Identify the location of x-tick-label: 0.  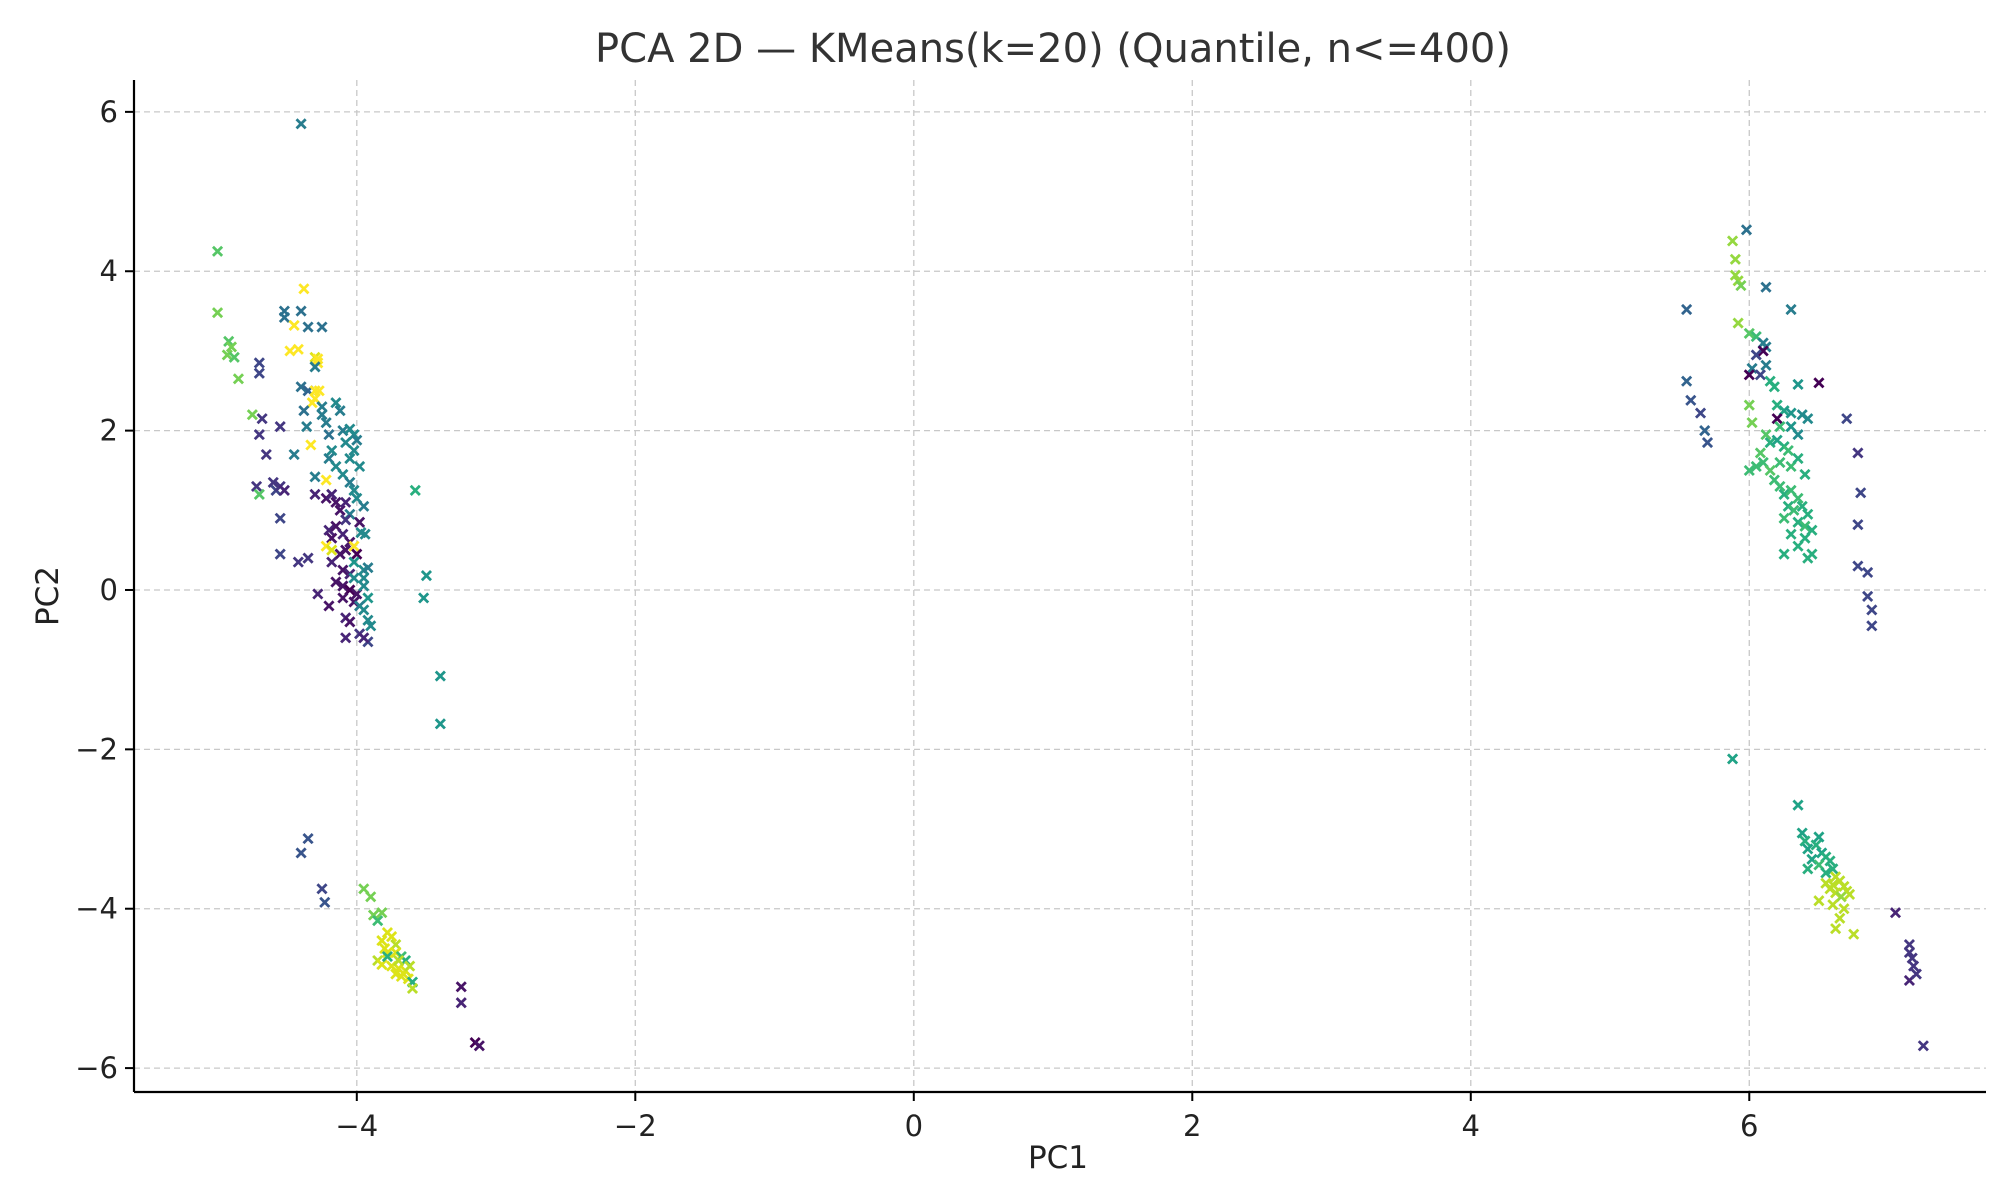
(914, 1126).